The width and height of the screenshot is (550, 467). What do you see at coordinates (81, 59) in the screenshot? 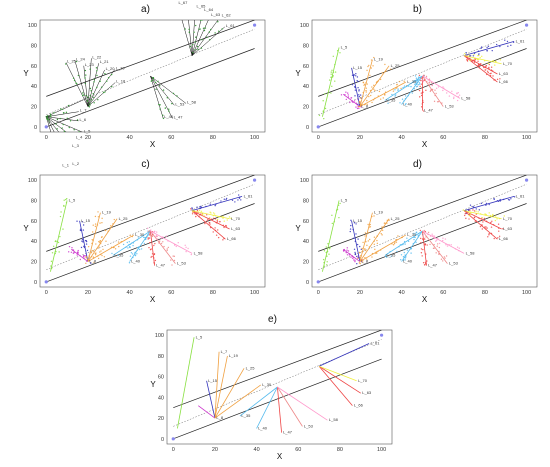
I see `line-label: L_24` at bounding box center [81, 59].